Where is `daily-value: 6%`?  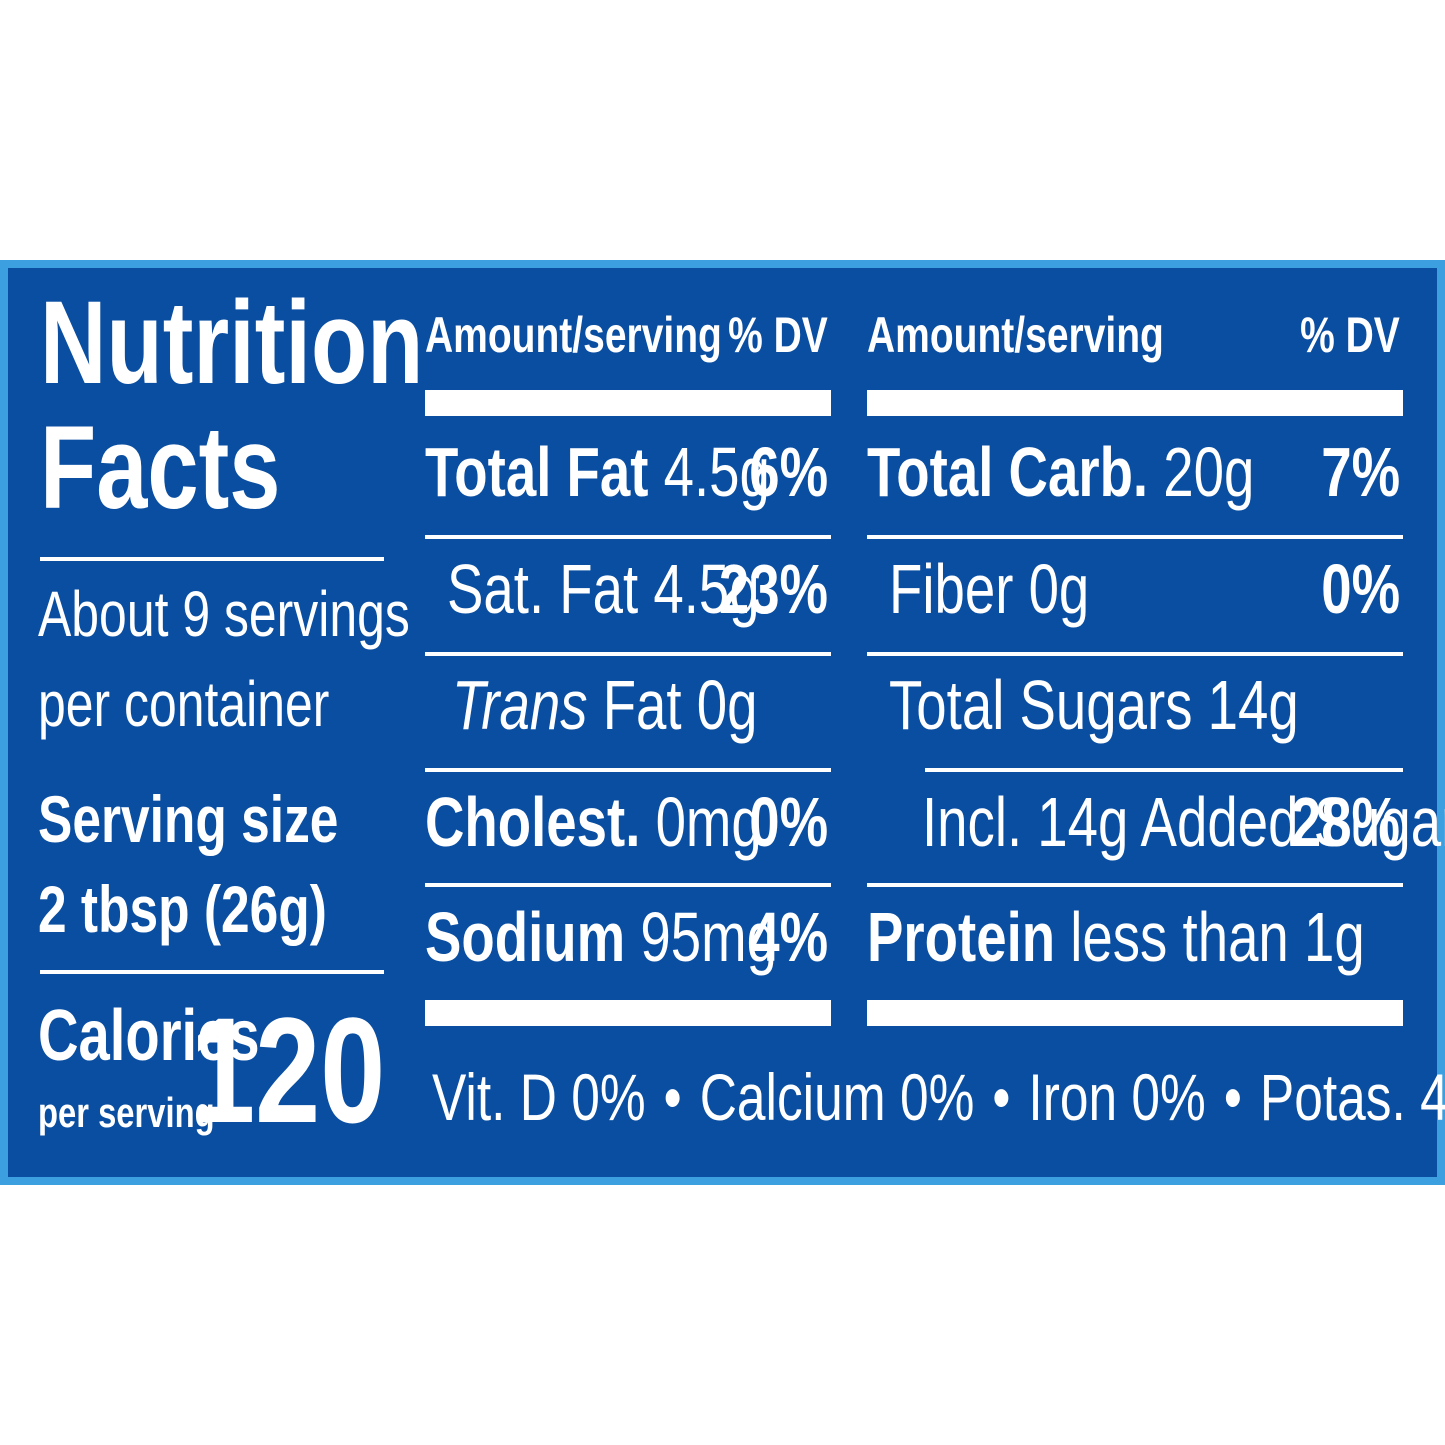 daily-value: 6% is located at coordinates (788, 472).